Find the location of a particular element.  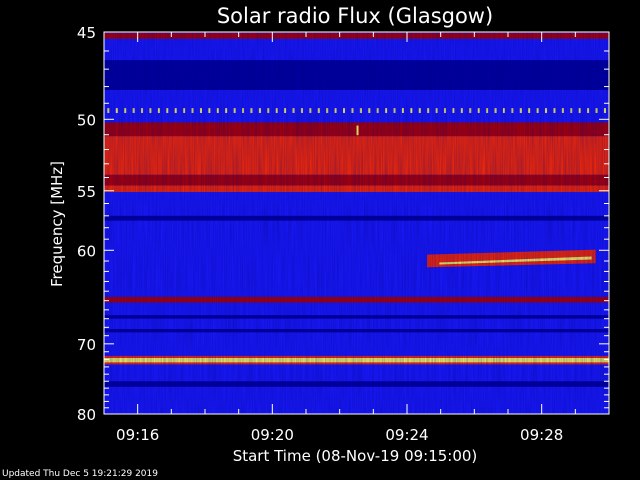

updated-timestamp: Updated Thu Dec 5 19:21:29 2019 is located at coordinates (80, 474).